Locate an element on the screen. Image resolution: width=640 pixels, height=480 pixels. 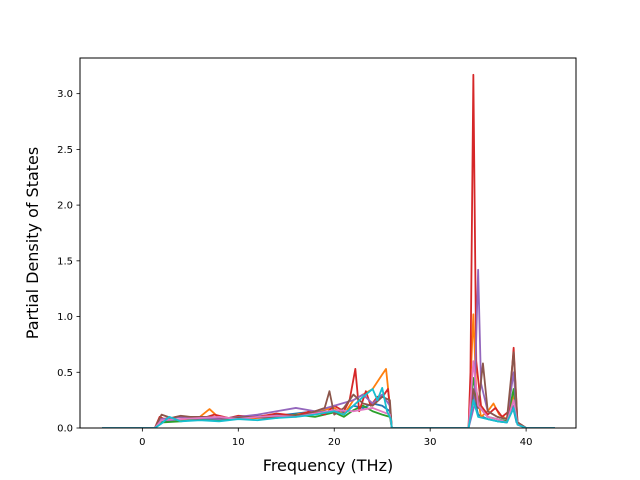
y-tick-label: 0.0 is located at coordinates (65, 429).